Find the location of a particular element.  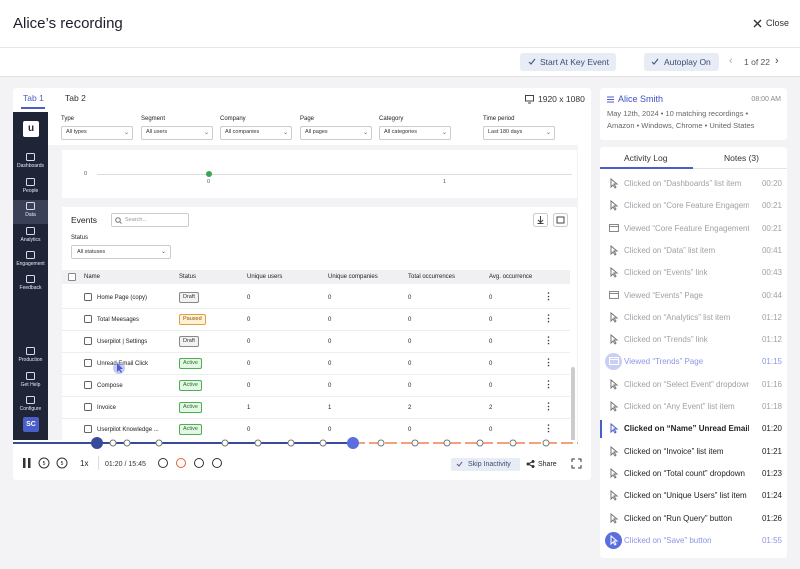

columns-button is located at coordinates (560, 220).